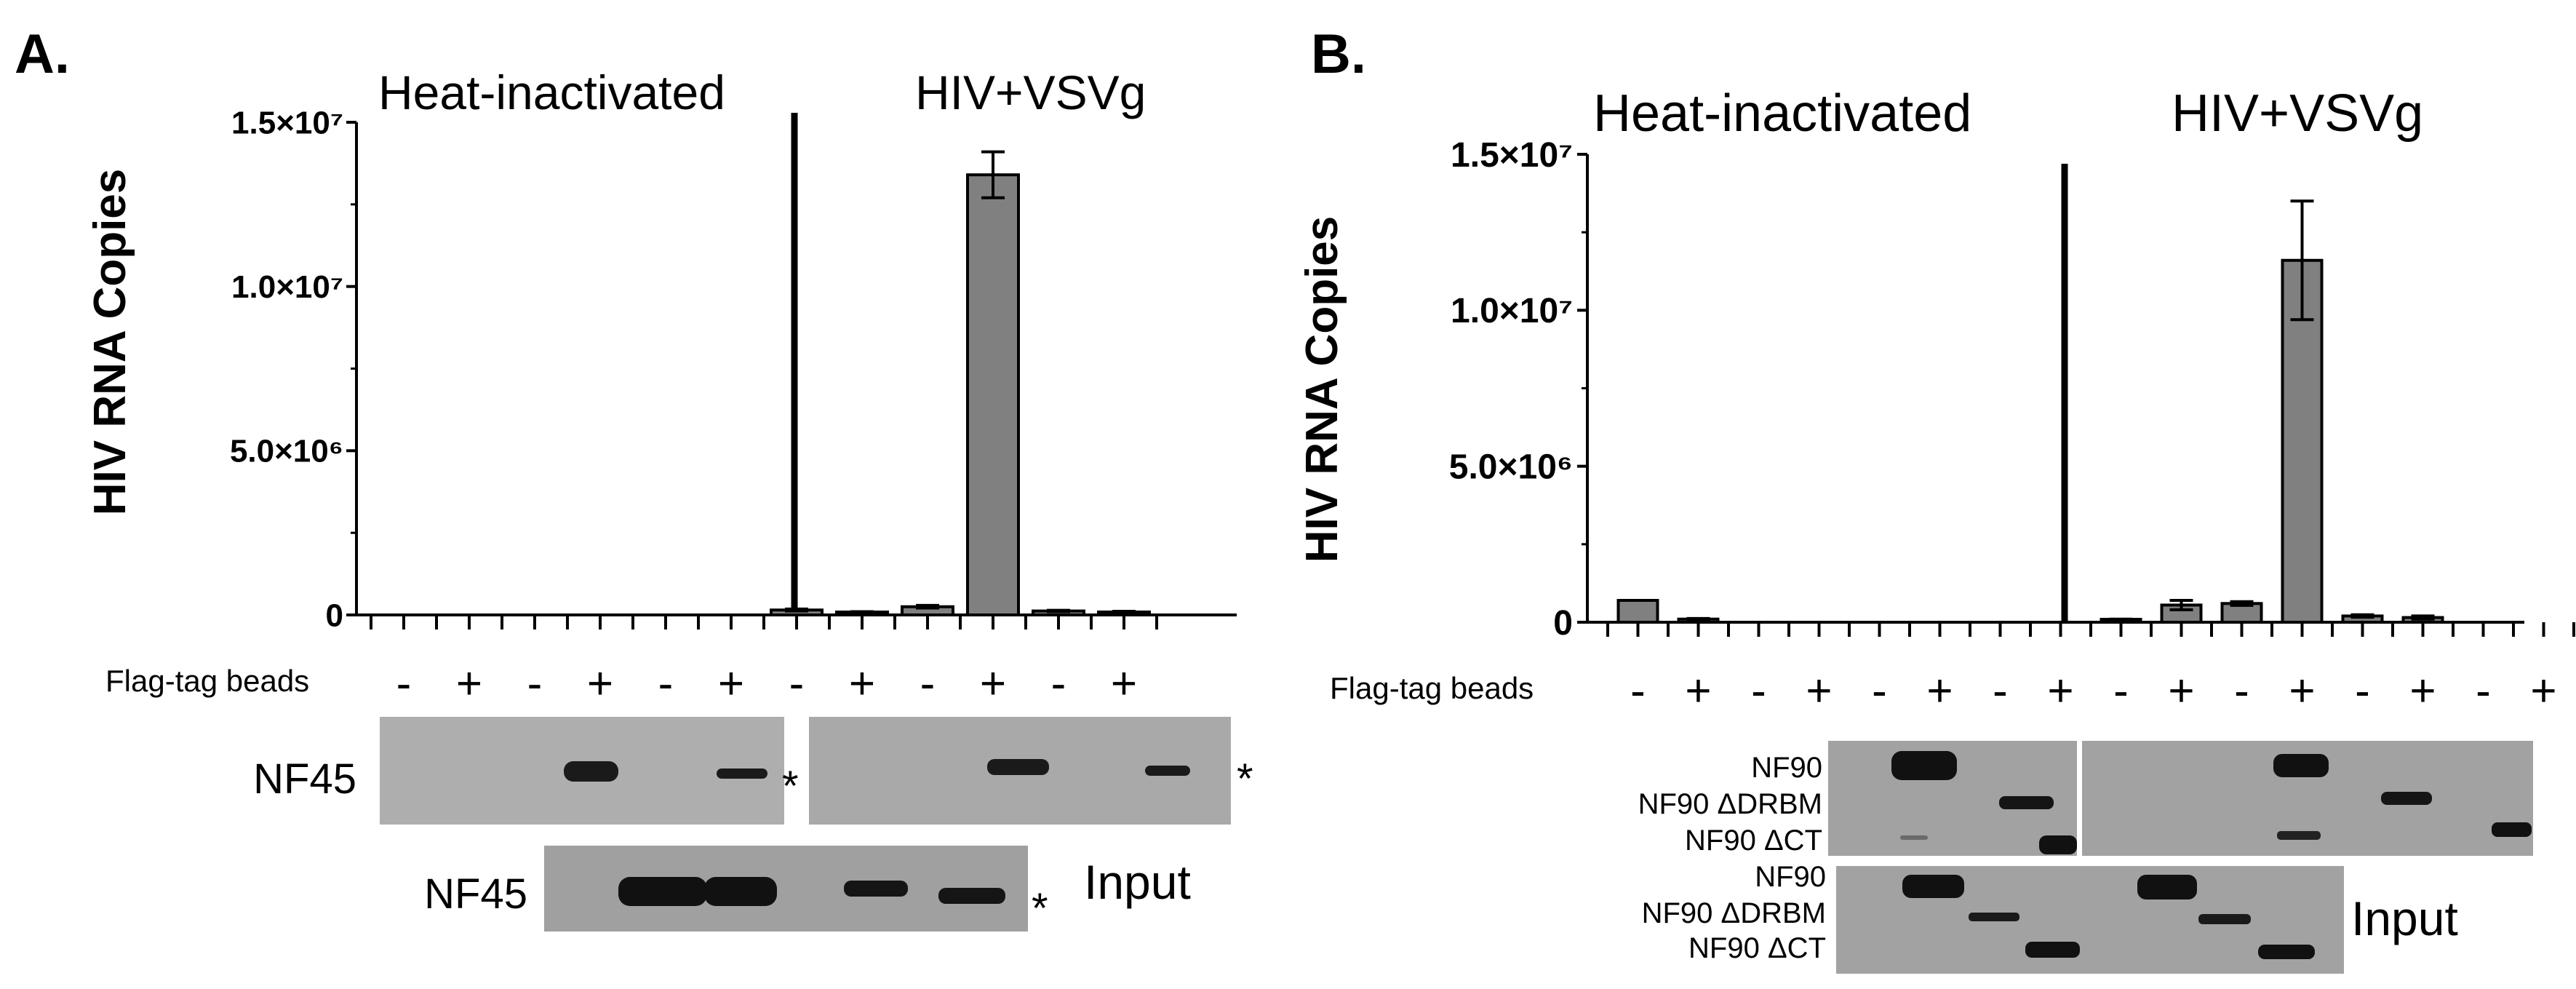 The height and width of the screenshot is (989, 2576). What do you see at coordinates (2030, 411) in the screenshot?
I see `panel-b-bars` at bounding box center [2030, 411].